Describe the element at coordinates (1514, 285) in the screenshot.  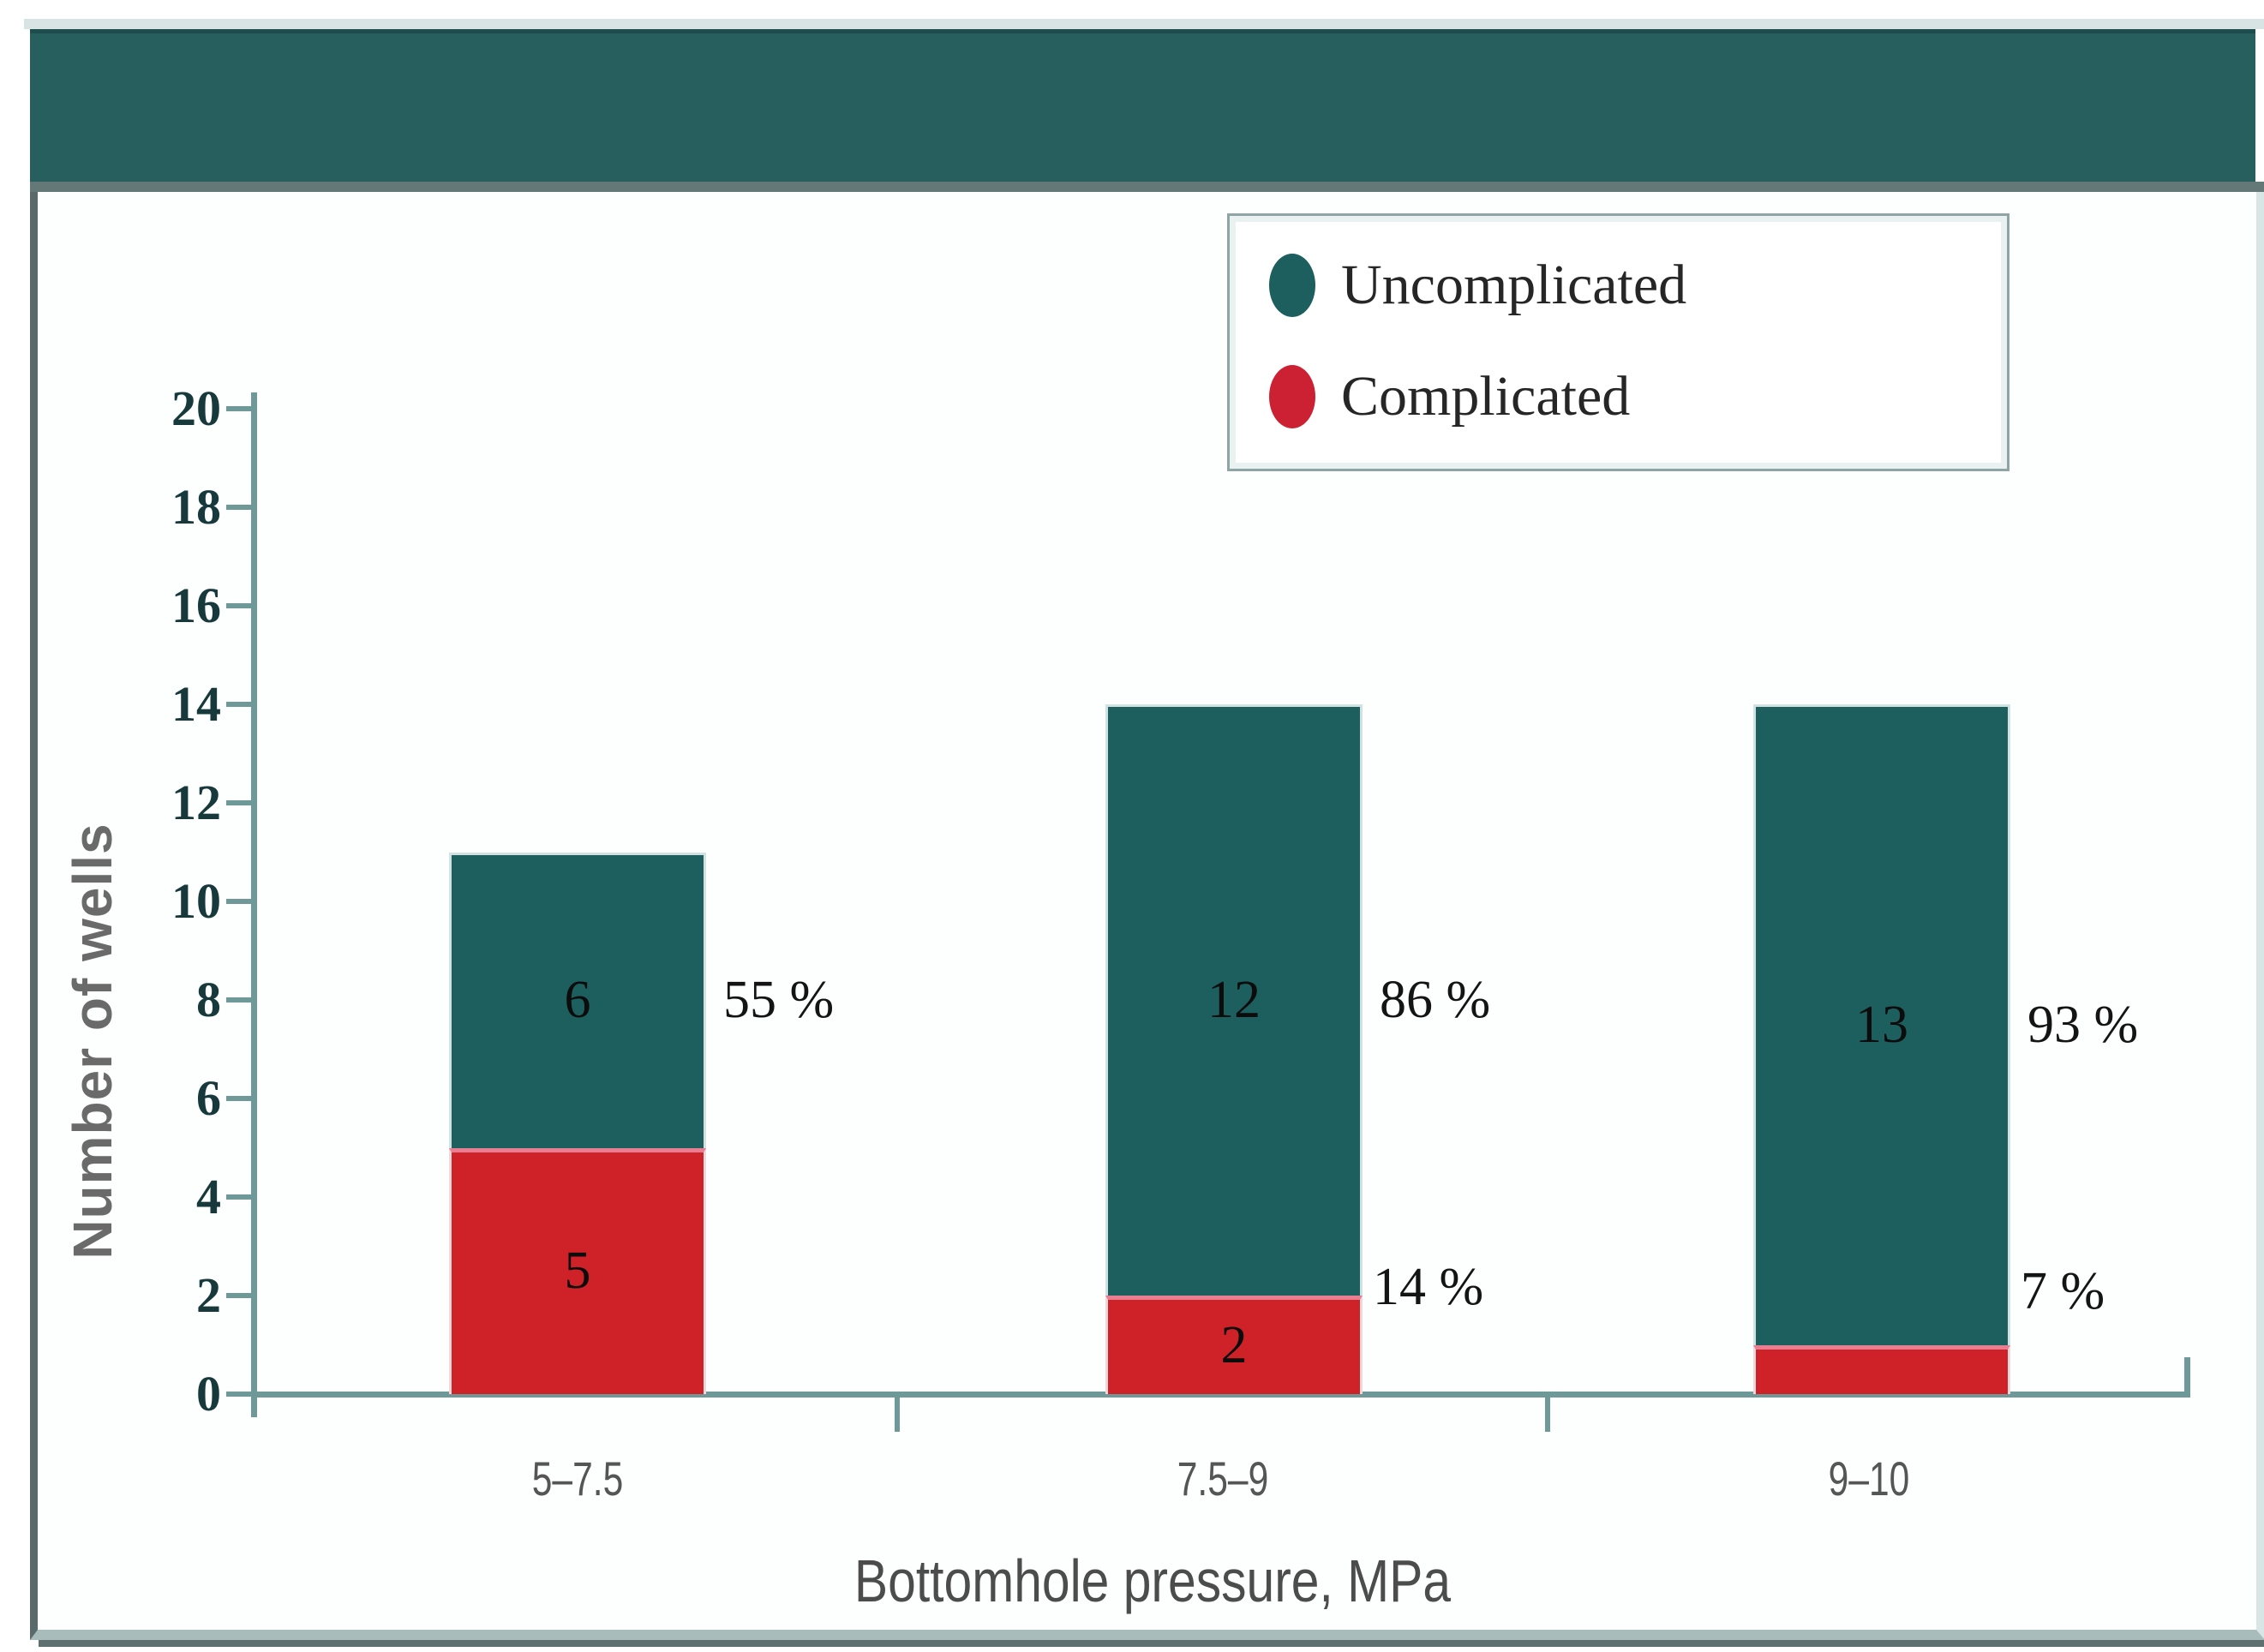
I see `legend-label: Uncomplicated` at that location.